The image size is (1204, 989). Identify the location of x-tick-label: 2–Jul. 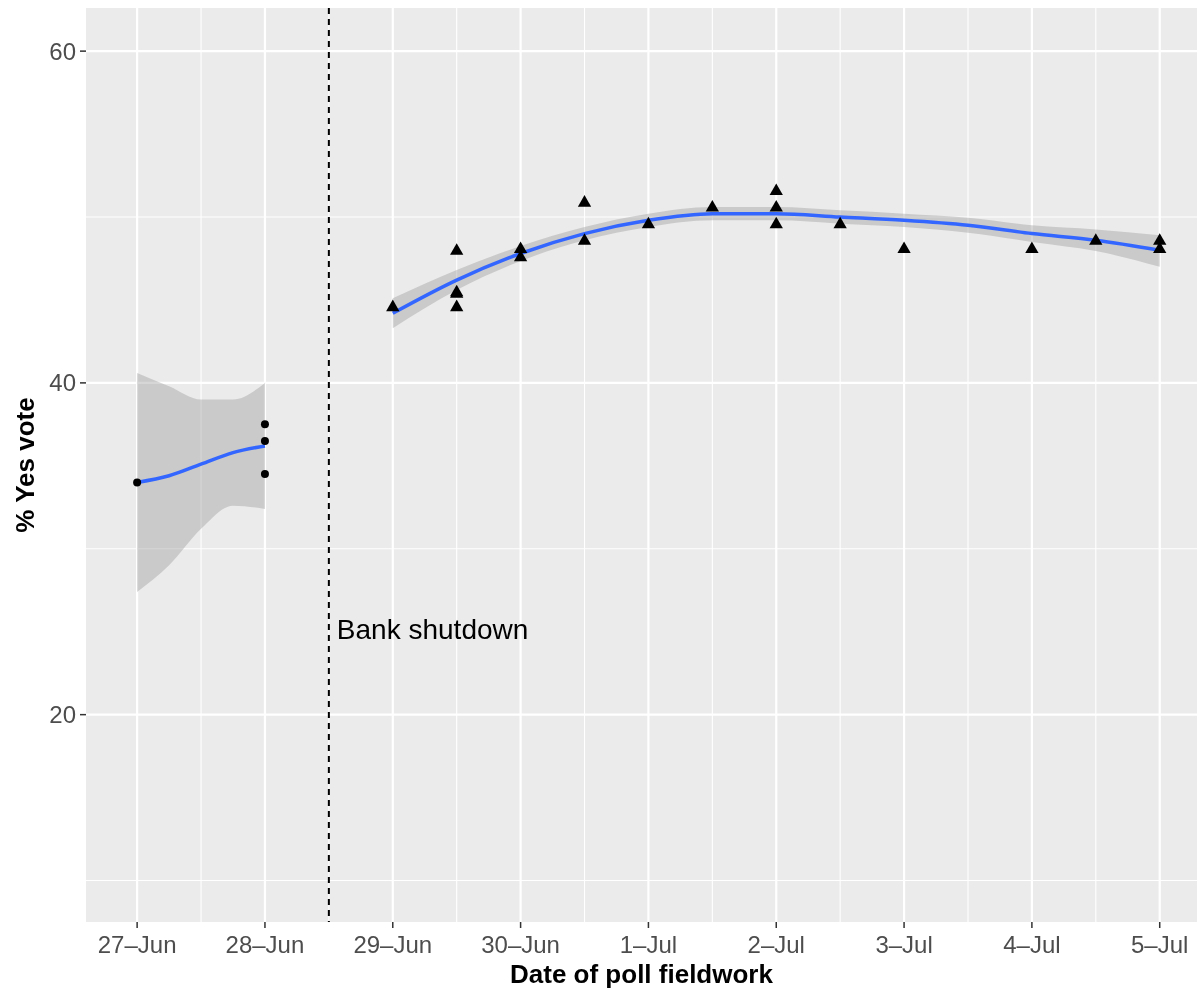
(776, 944).